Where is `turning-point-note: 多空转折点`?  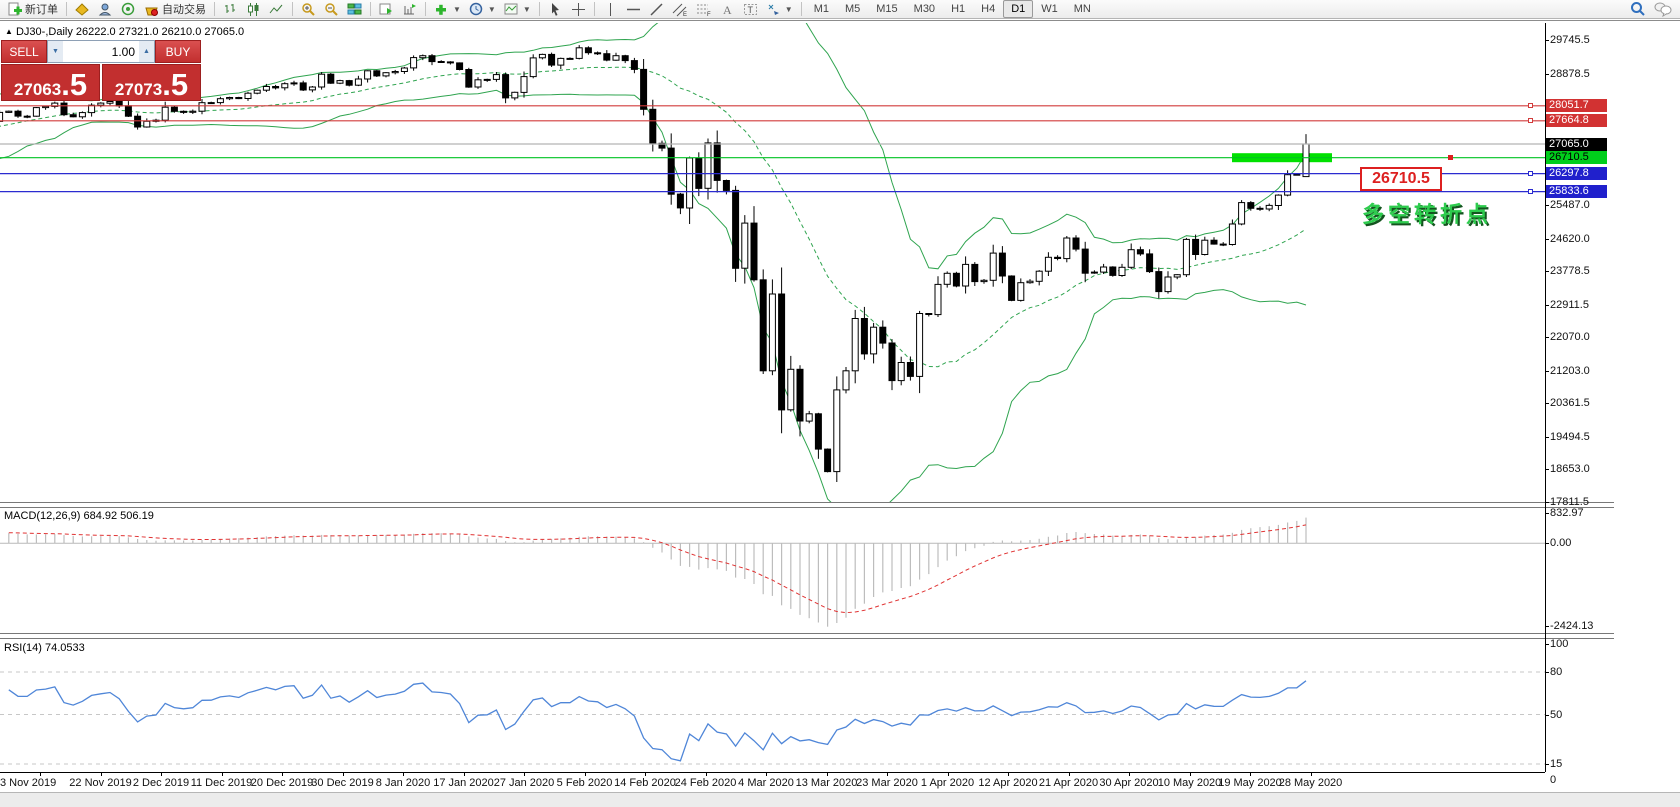 turning-point-note: 多空转折点 is located at coordinates (1427, 214).